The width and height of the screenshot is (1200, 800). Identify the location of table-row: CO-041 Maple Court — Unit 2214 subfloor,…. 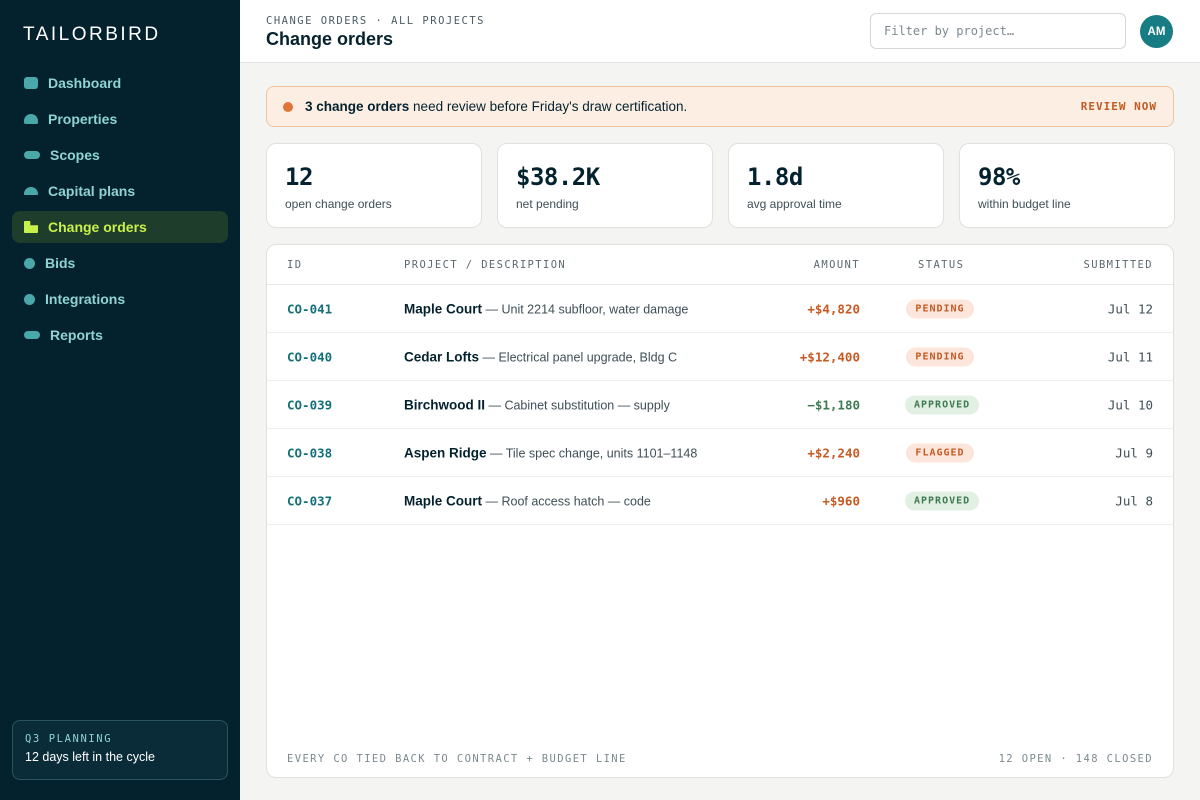
(720, 309).